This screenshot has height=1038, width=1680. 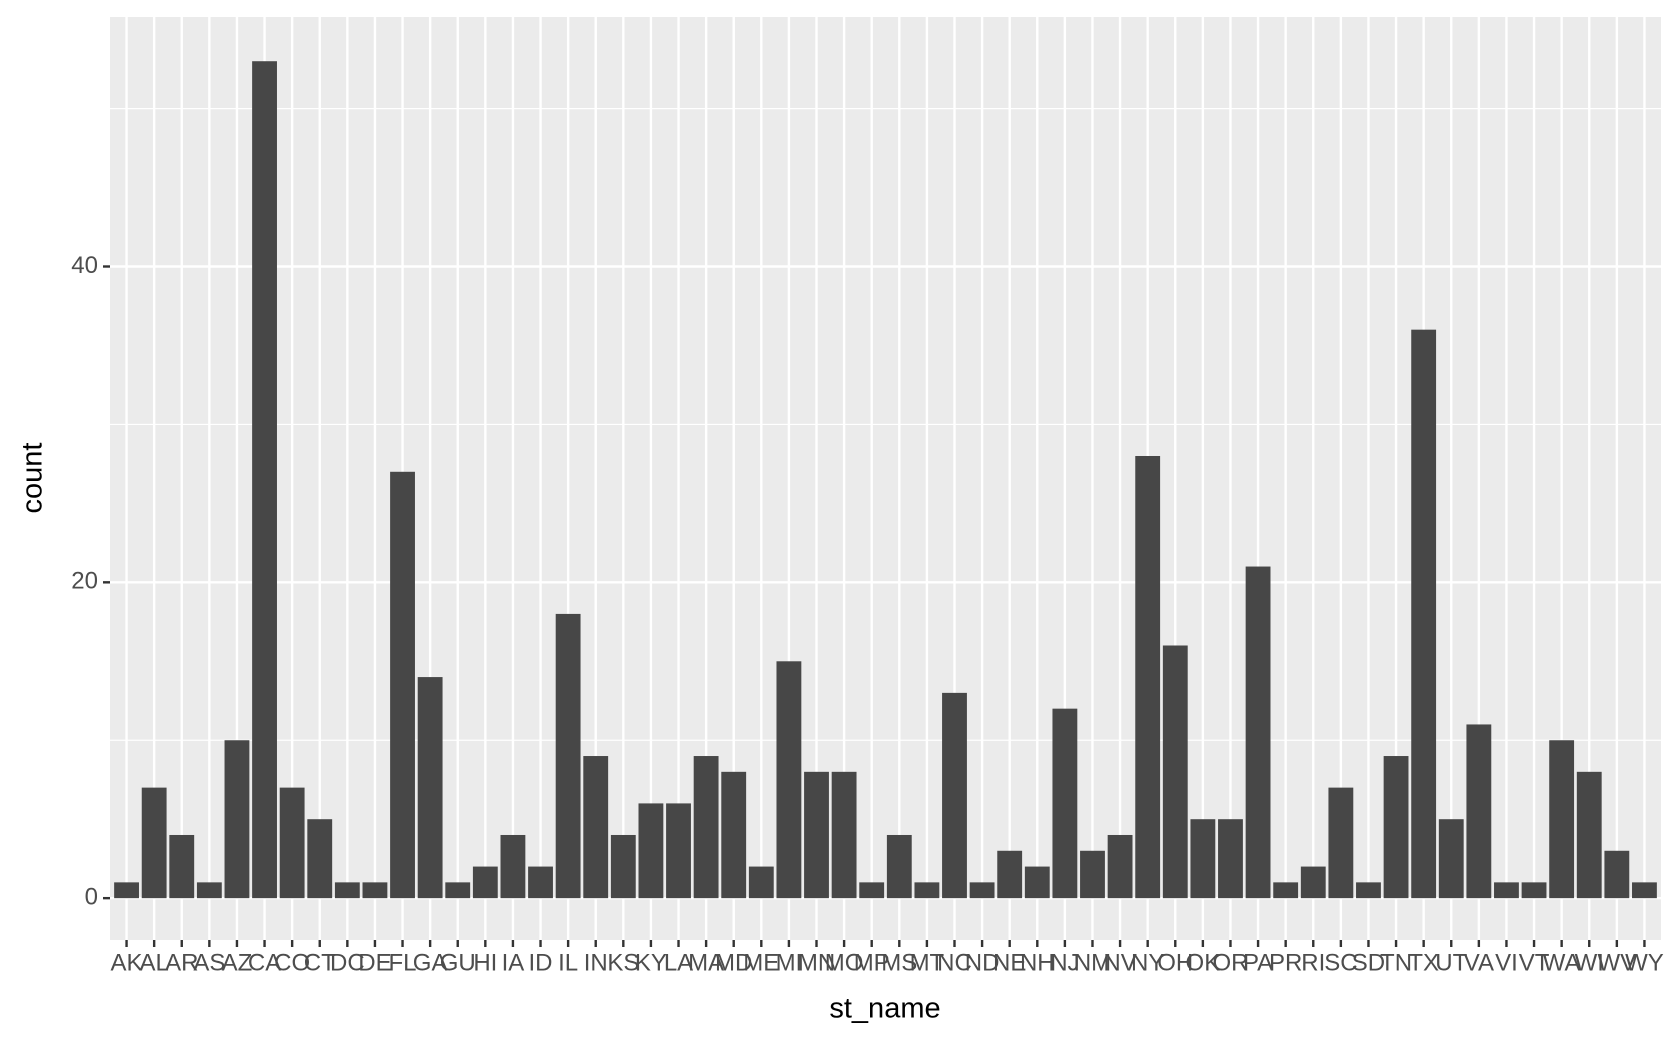 What do you see at coordinates (884, 1009) in the screenshot?
I see `x-axis-title: st_name` at bounding box center [884, 1009].